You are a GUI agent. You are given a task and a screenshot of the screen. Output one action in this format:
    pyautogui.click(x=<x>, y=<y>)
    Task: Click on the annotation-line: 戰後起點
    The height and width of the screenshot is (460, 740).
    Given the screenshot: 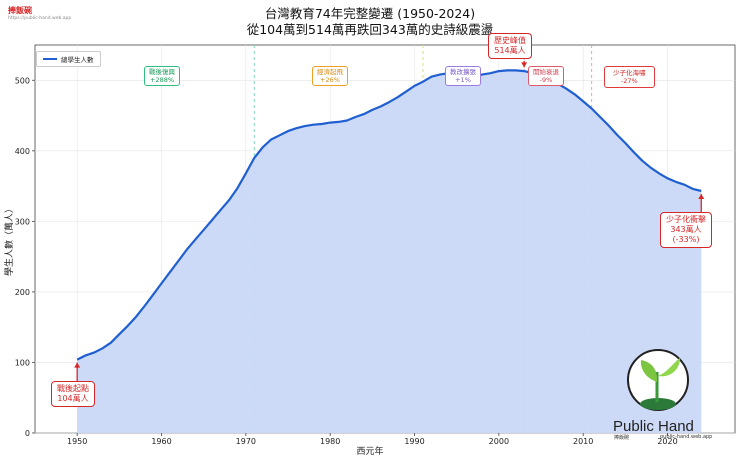 What is the action you would take?
    pyautogui.click(x=73, y=388)
    